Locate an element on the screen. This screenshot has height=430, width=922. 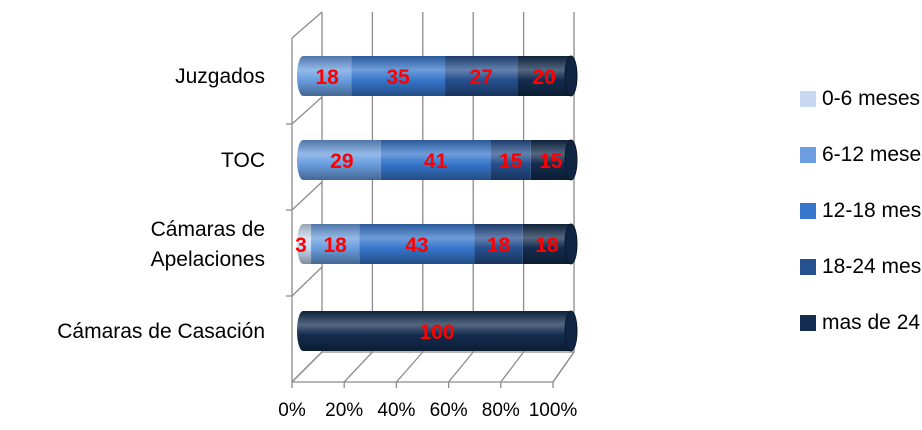
bar-toc-6-12-meses is located at coordinates (342, 160).